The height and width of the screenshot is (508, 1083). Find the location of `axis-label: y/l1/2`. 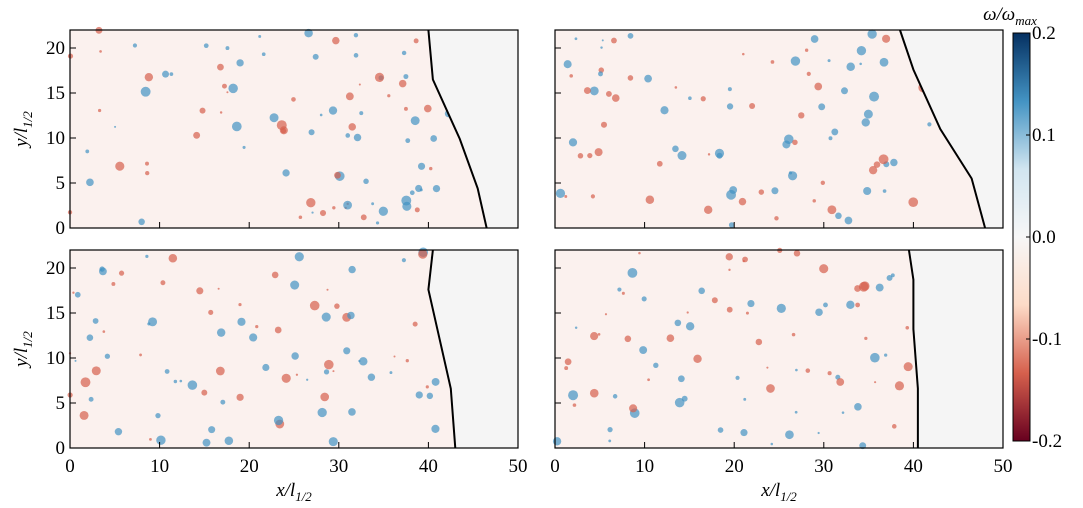

axis-label: y/l1/2 is located at coordinates (23, 130).